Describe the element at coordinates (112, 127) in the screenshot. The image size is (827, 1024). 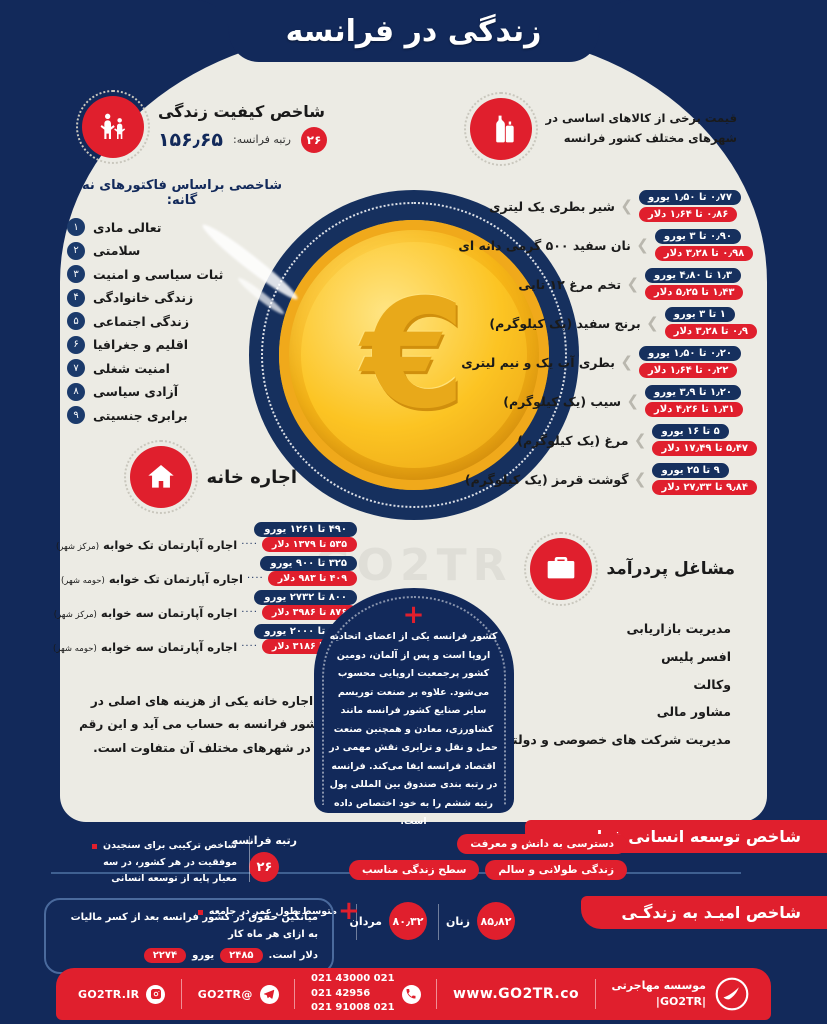
I see `family-icon` at that location.